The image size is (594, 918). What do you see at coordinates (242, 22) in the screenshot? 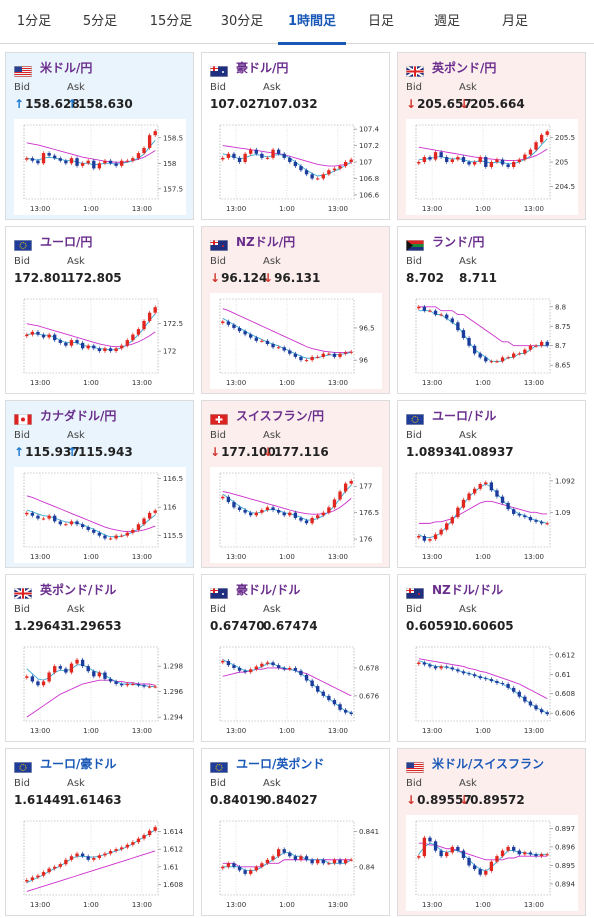
I see `tab-4: 30分足` at bounding box center [242, 22].